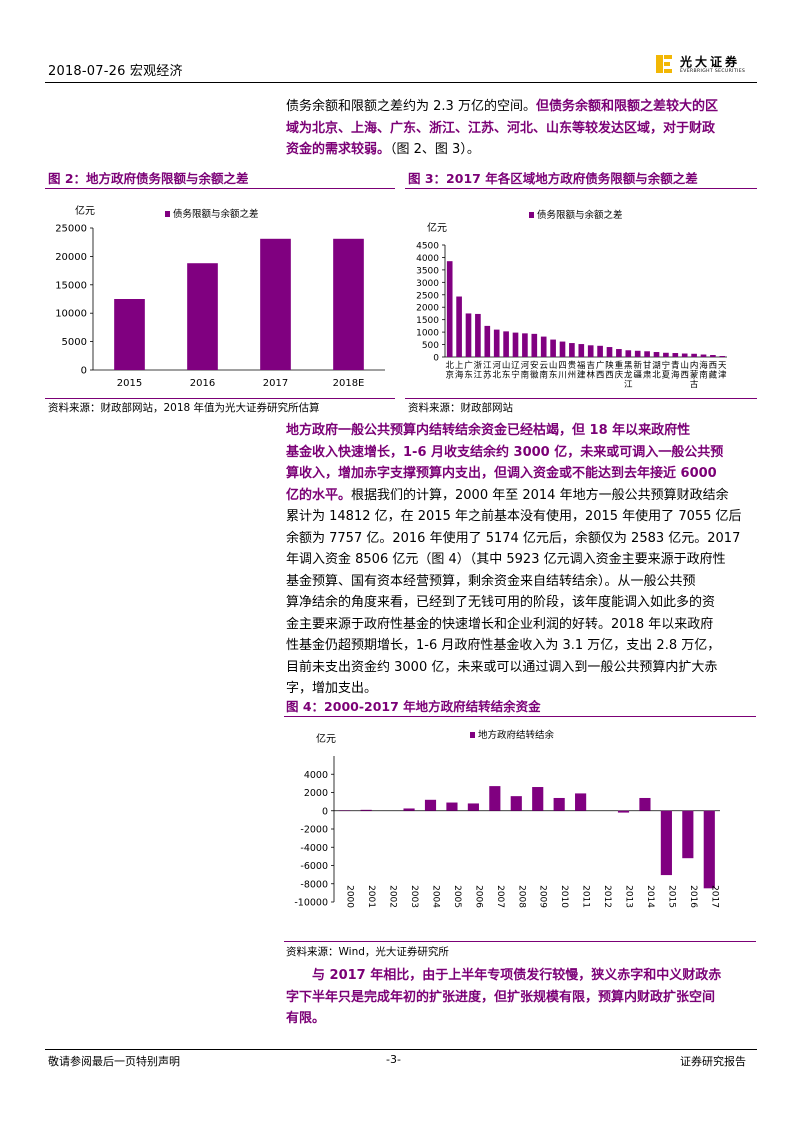 This screenshot has width=793, height=1122. I want to click on footer-page-number: -3-, so click(393, 1059).